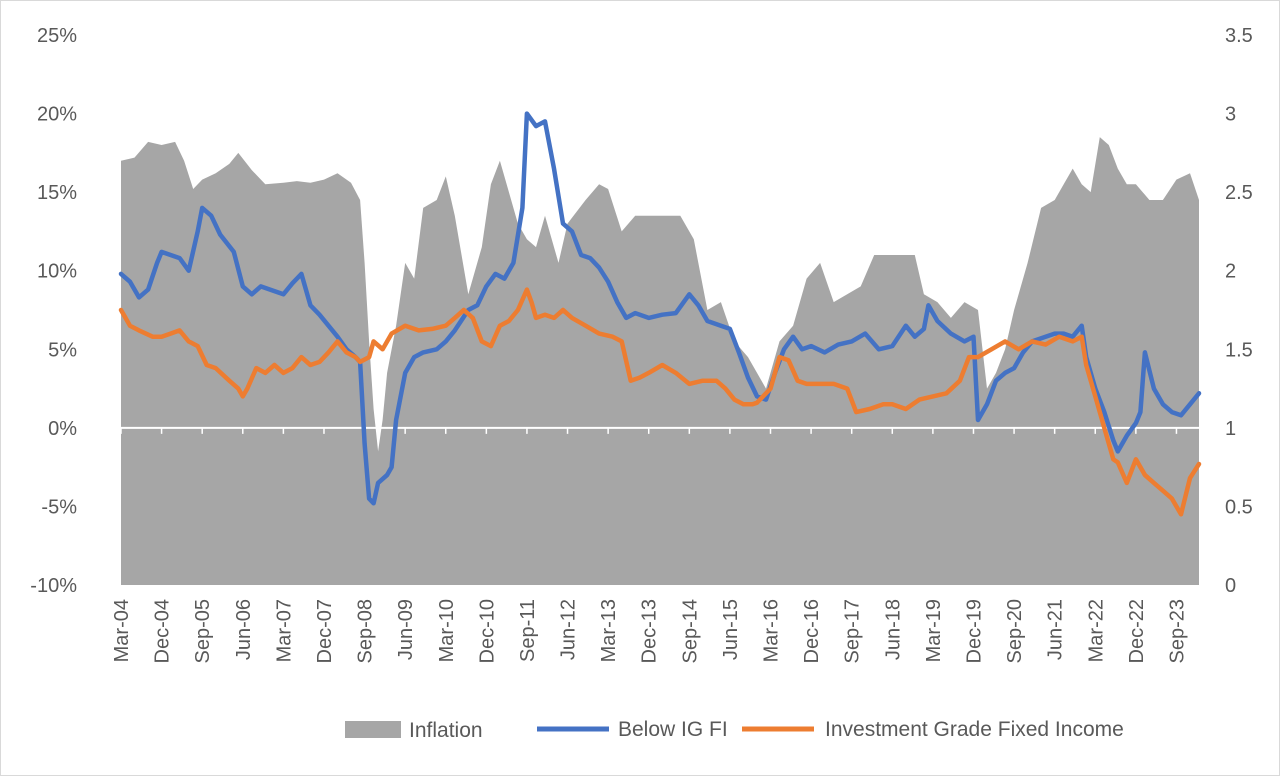  Describe the element at coordinates (1239, 193) in the screenshot. I see `y-right-tick-label: 2.5` at that location.